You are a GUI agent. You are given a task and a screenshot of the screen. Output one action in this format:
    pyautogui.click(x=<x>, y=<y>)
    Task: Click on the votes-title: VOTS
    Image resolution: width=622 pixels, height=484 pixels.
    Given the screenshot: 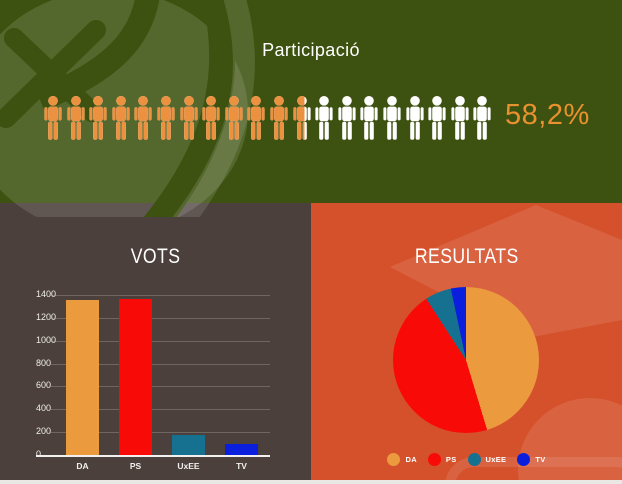 What is the action you would take?
    pyautogui.click(x=155, y=257)
    